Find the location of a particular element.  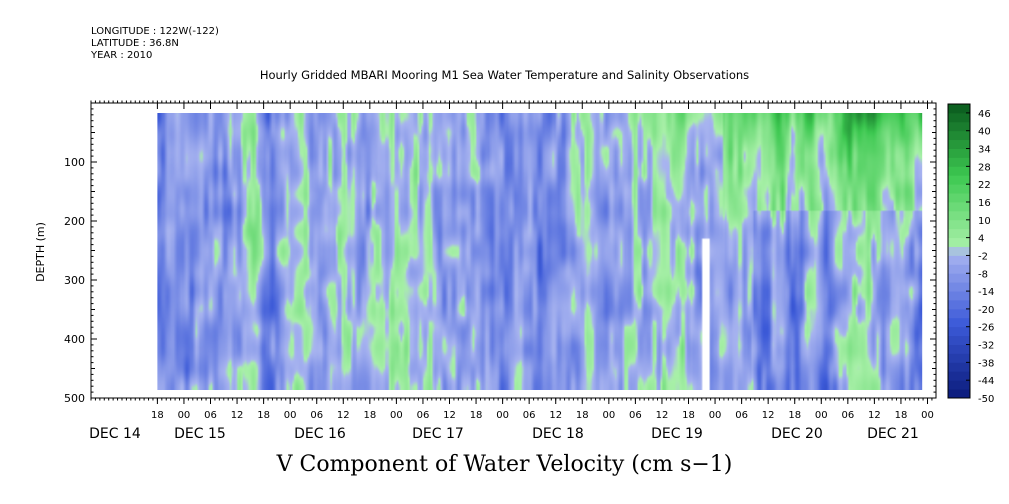

colorbar-frame is located at coordinates (959, 251).